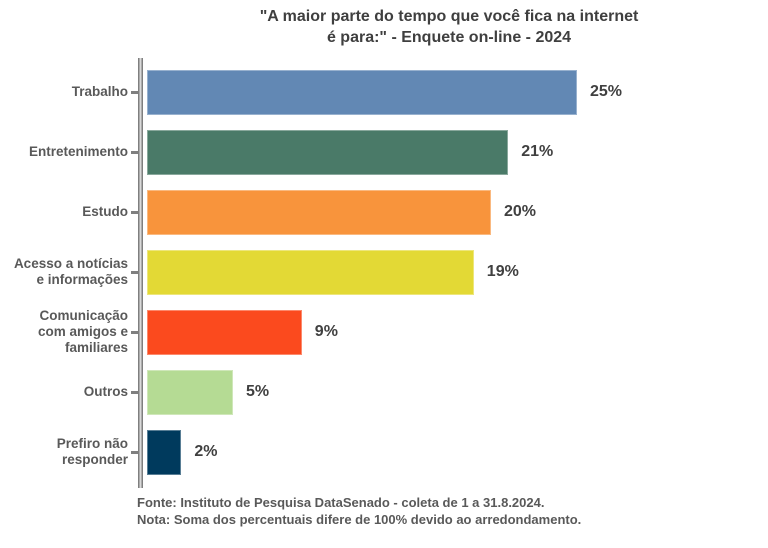 This screenshot has width=768, height=548. Describe the element at coordinates (453, 452) in the screenshot. I see `bar-track: 2%` at that location.